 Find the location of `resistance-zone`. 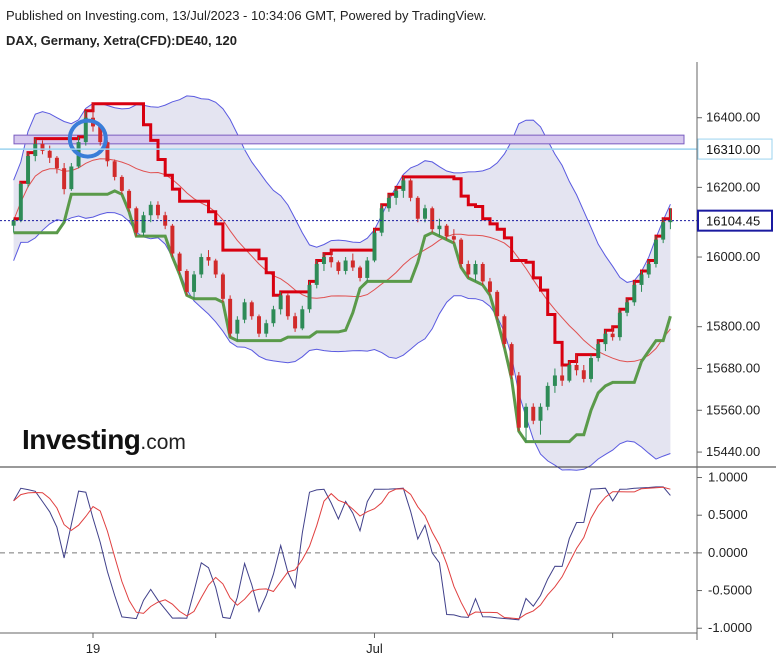

resistance-zone is located at coordinates (349, 139).